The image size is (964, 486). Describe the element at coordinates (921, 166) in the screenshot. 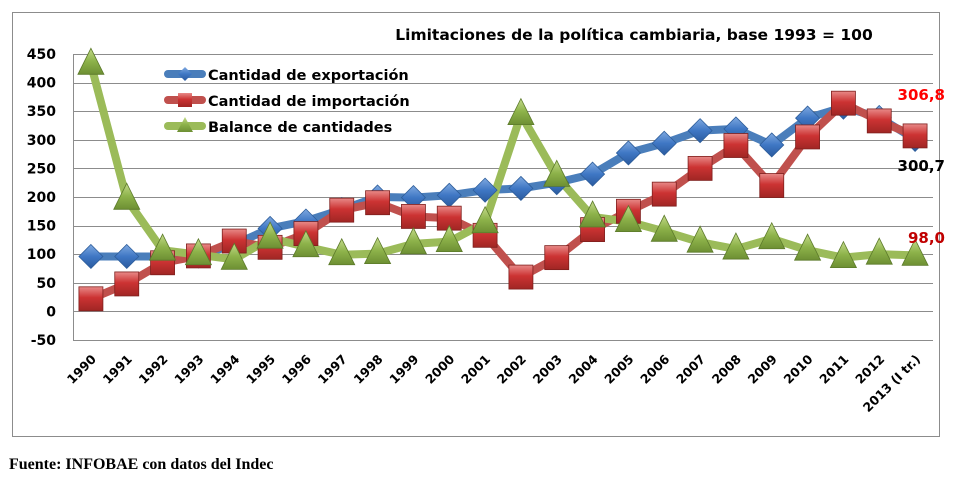

I see `data-label: 300,7` at that location.